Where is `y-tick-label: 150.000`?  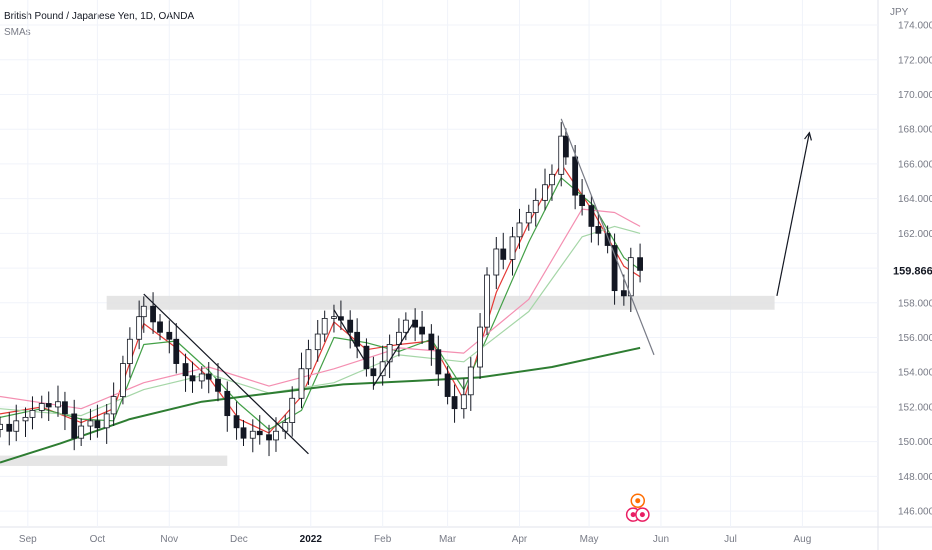
y-tick-label: 150.000 is located at coordinates (915, 442).